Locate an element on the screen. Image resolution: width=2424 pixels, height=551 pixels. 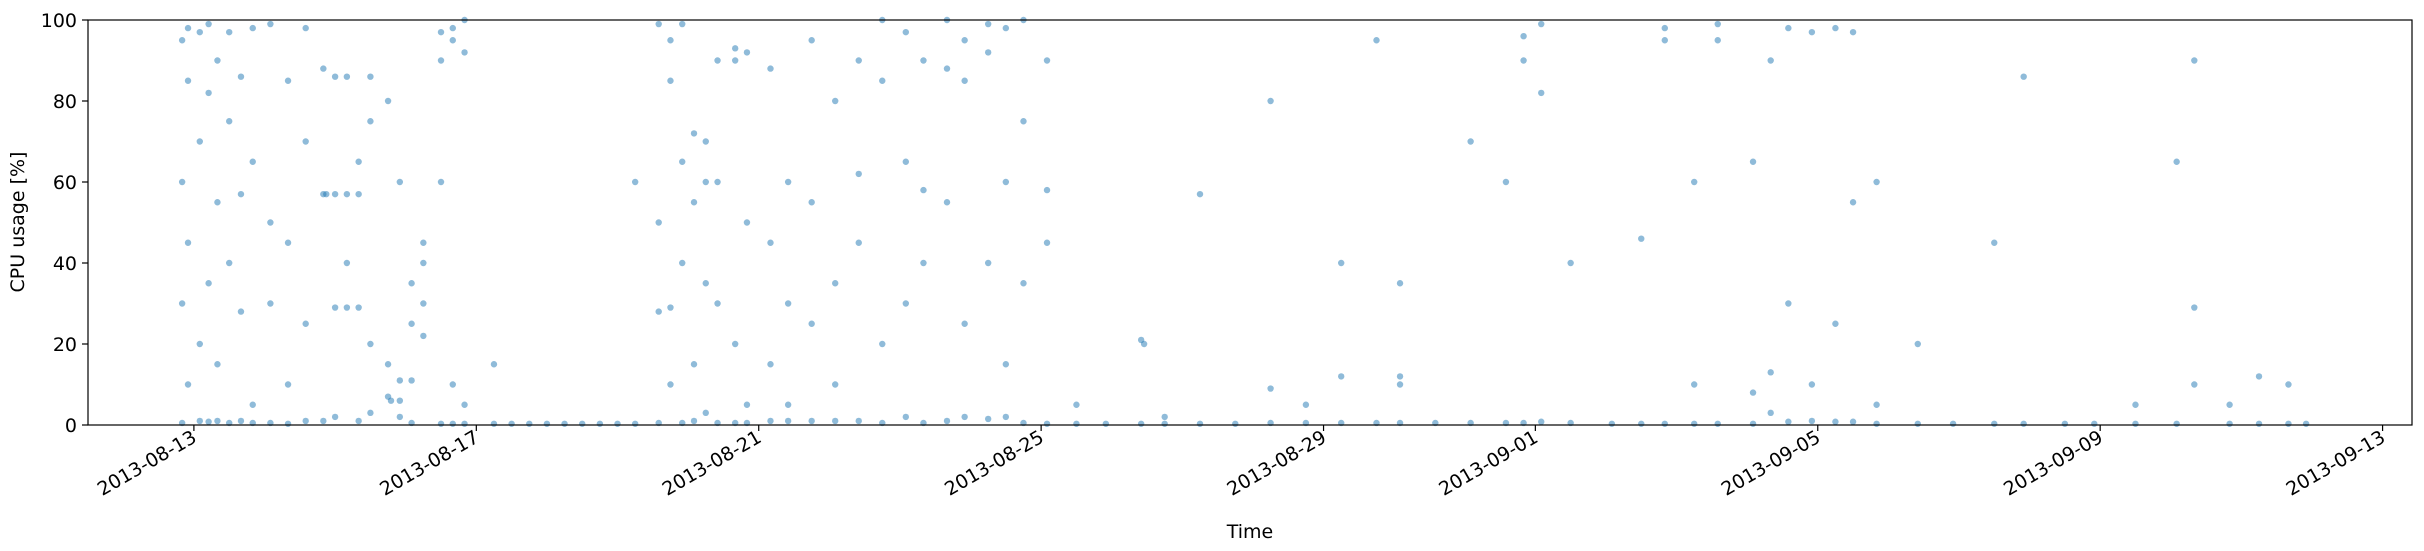
y-tick-label: 40 is located at coordinates (65, 264).